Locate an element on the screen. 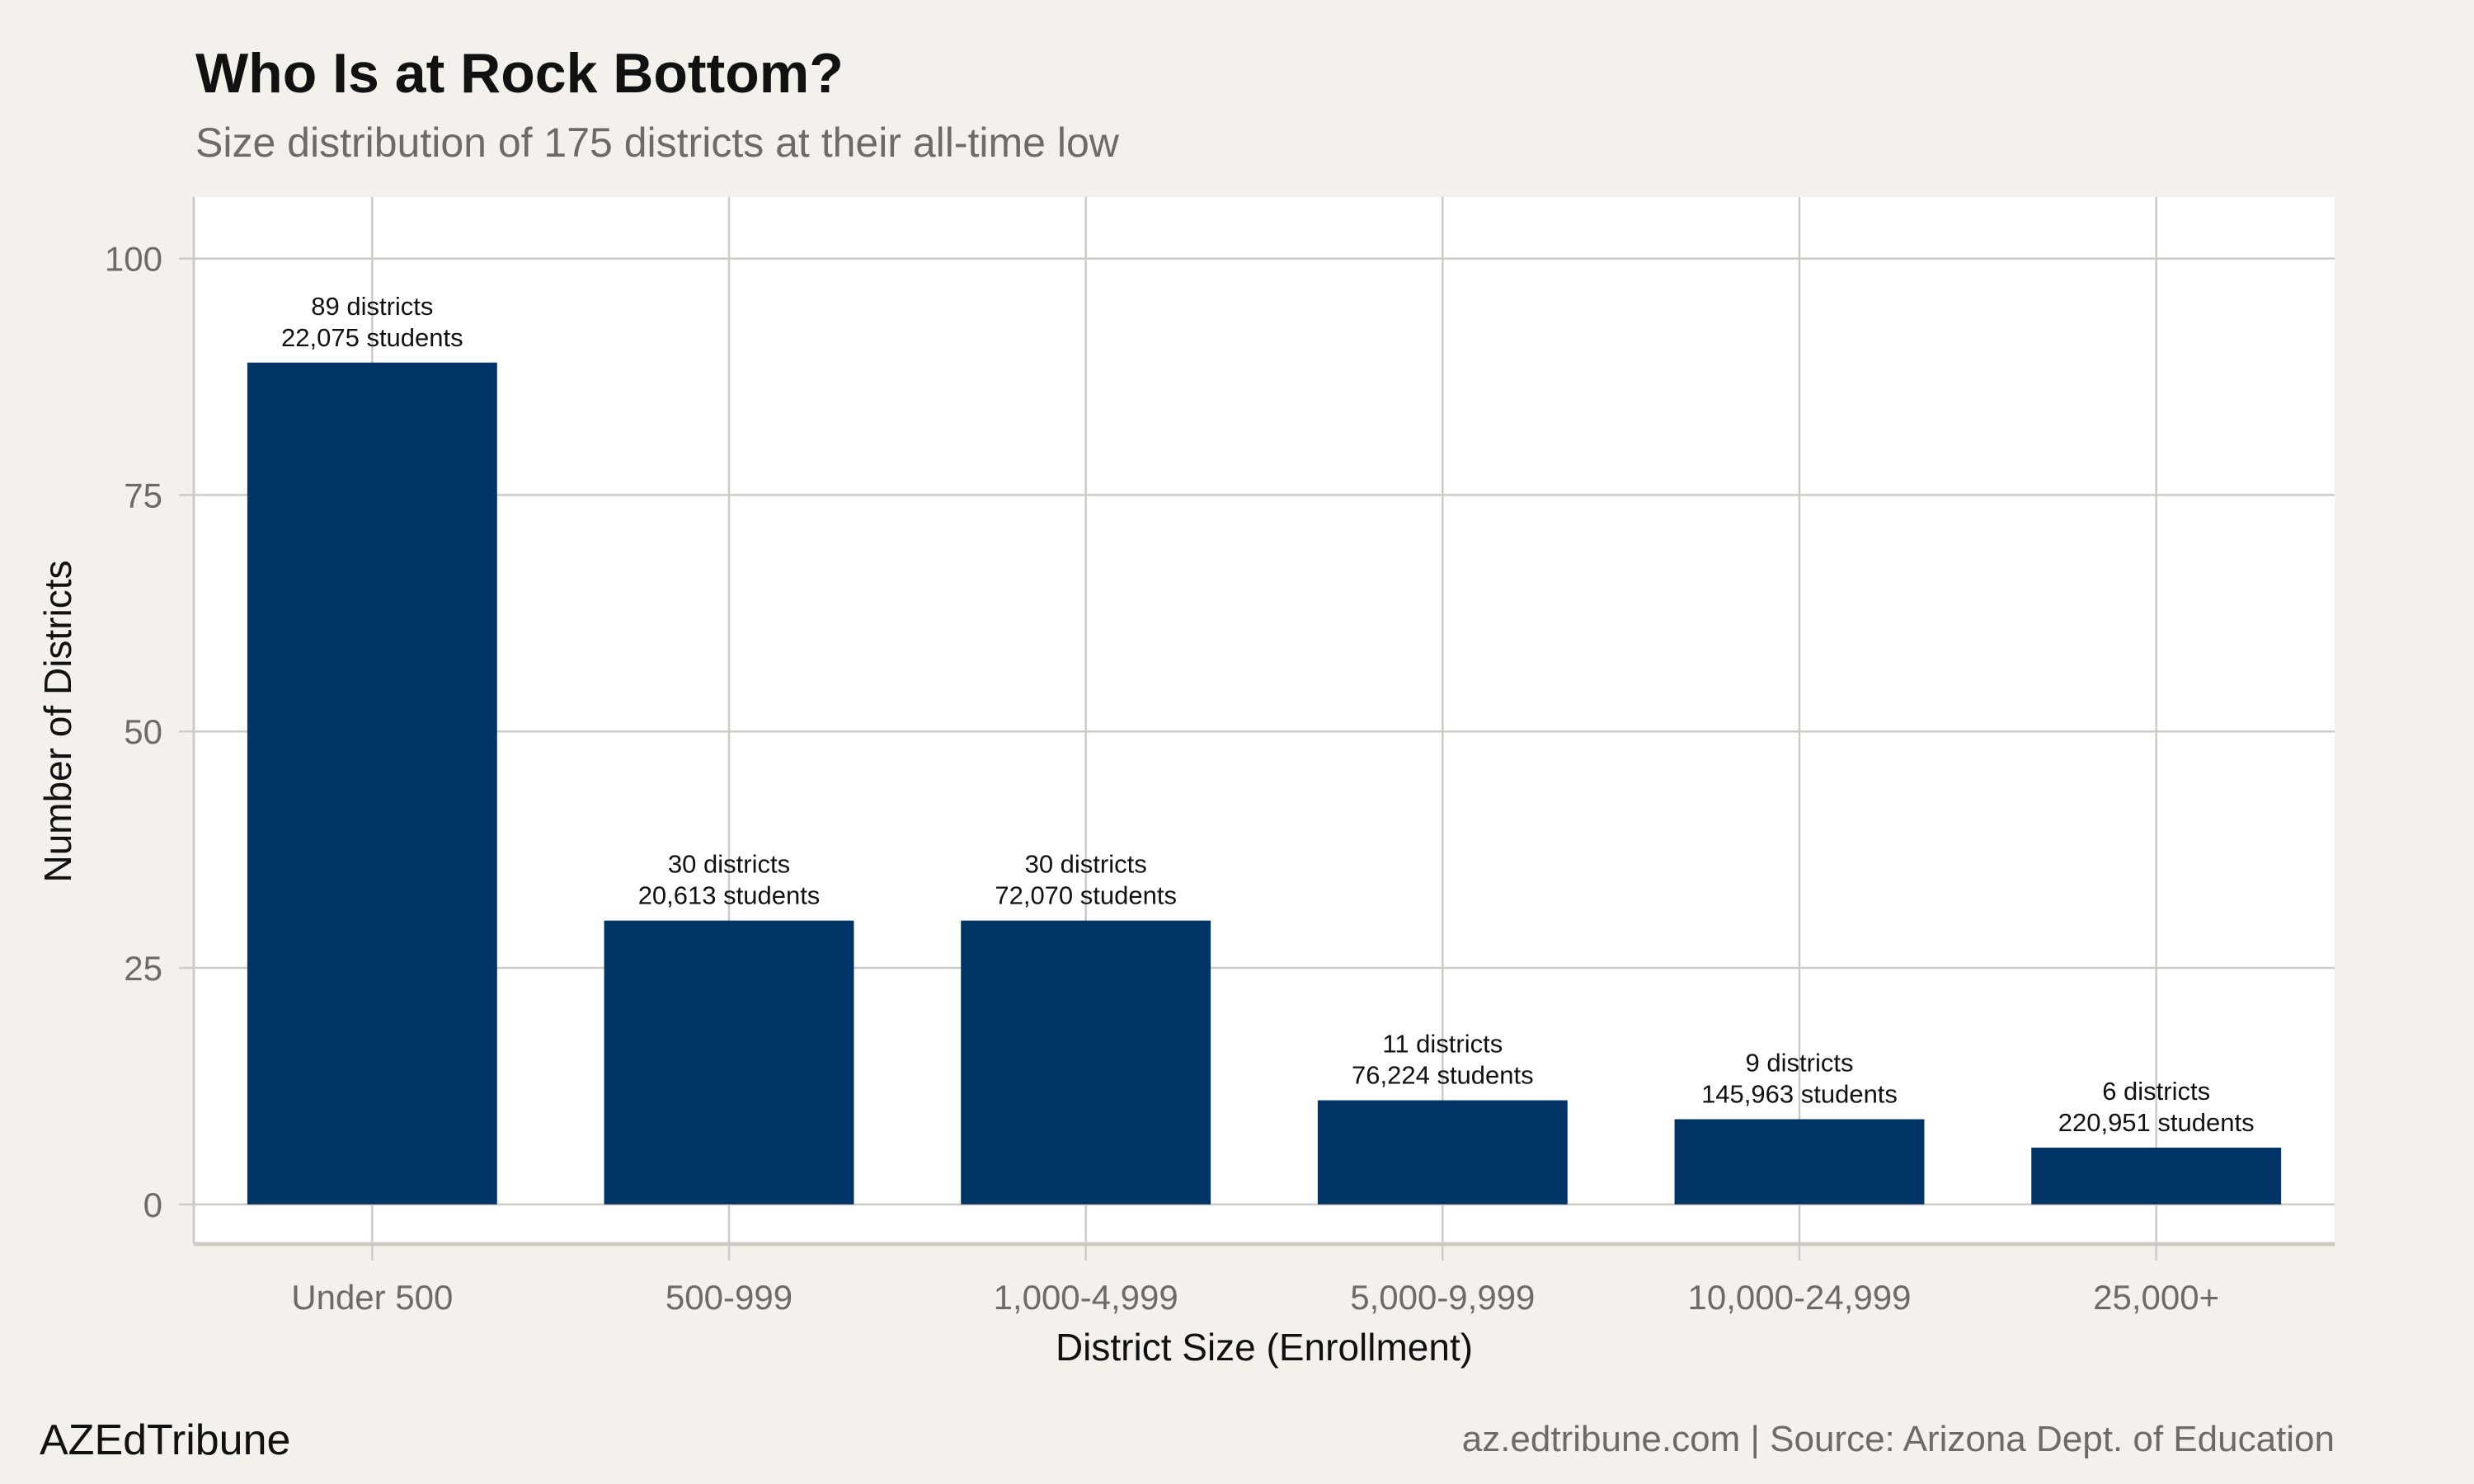 This screenshot has height=1484, width=2474. bar-label-districts: 6 districts is located at coordinates (2156, 1091).